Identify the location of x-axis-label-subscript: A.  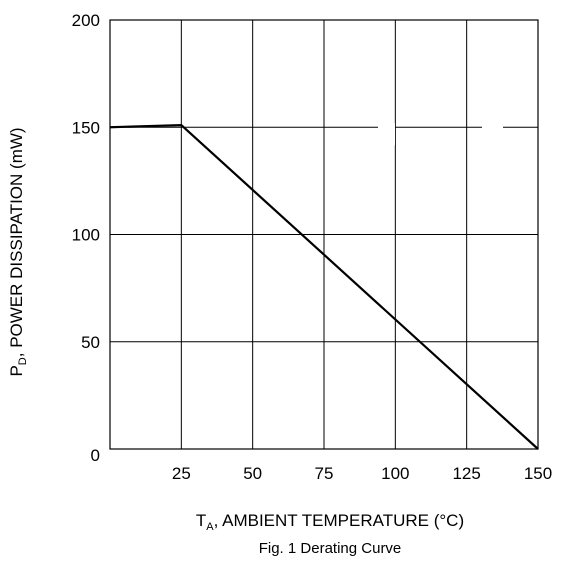
(210, 527).